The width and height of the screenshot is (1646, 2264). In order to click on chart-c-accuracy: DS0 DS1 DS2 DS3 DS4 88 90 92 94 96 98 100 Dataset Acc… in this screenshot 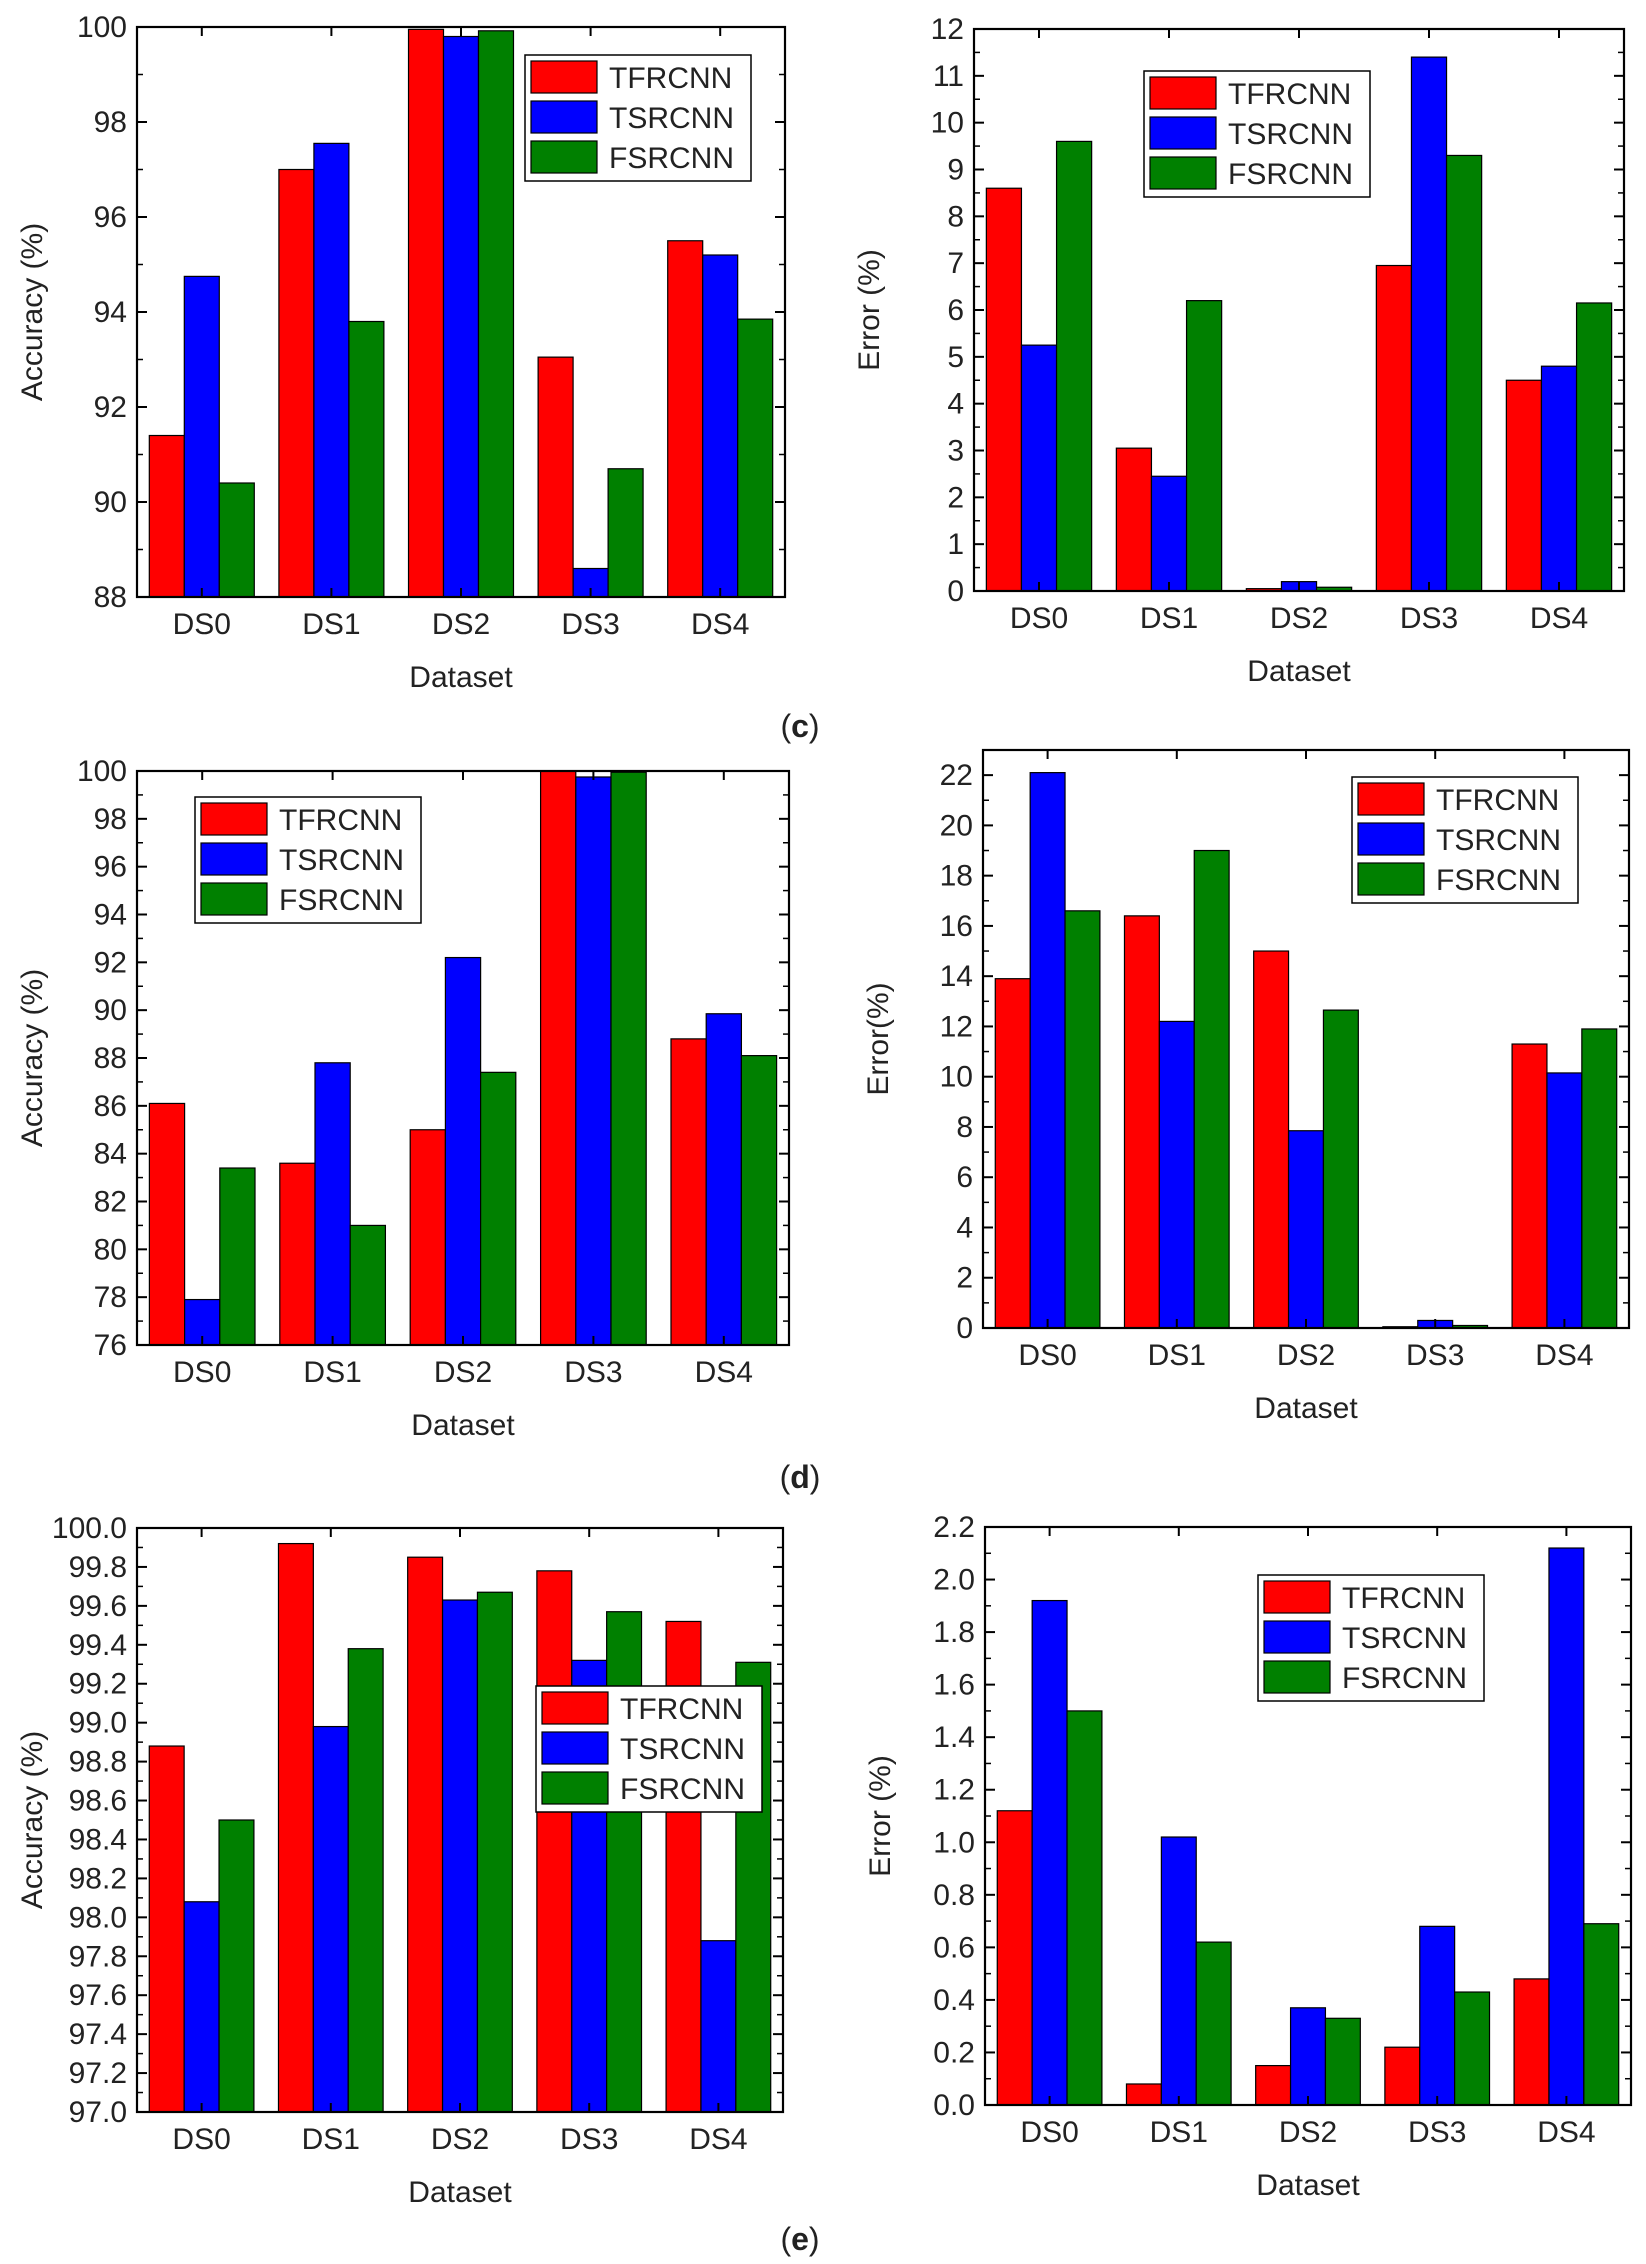, I will do `click(401, 352)`.